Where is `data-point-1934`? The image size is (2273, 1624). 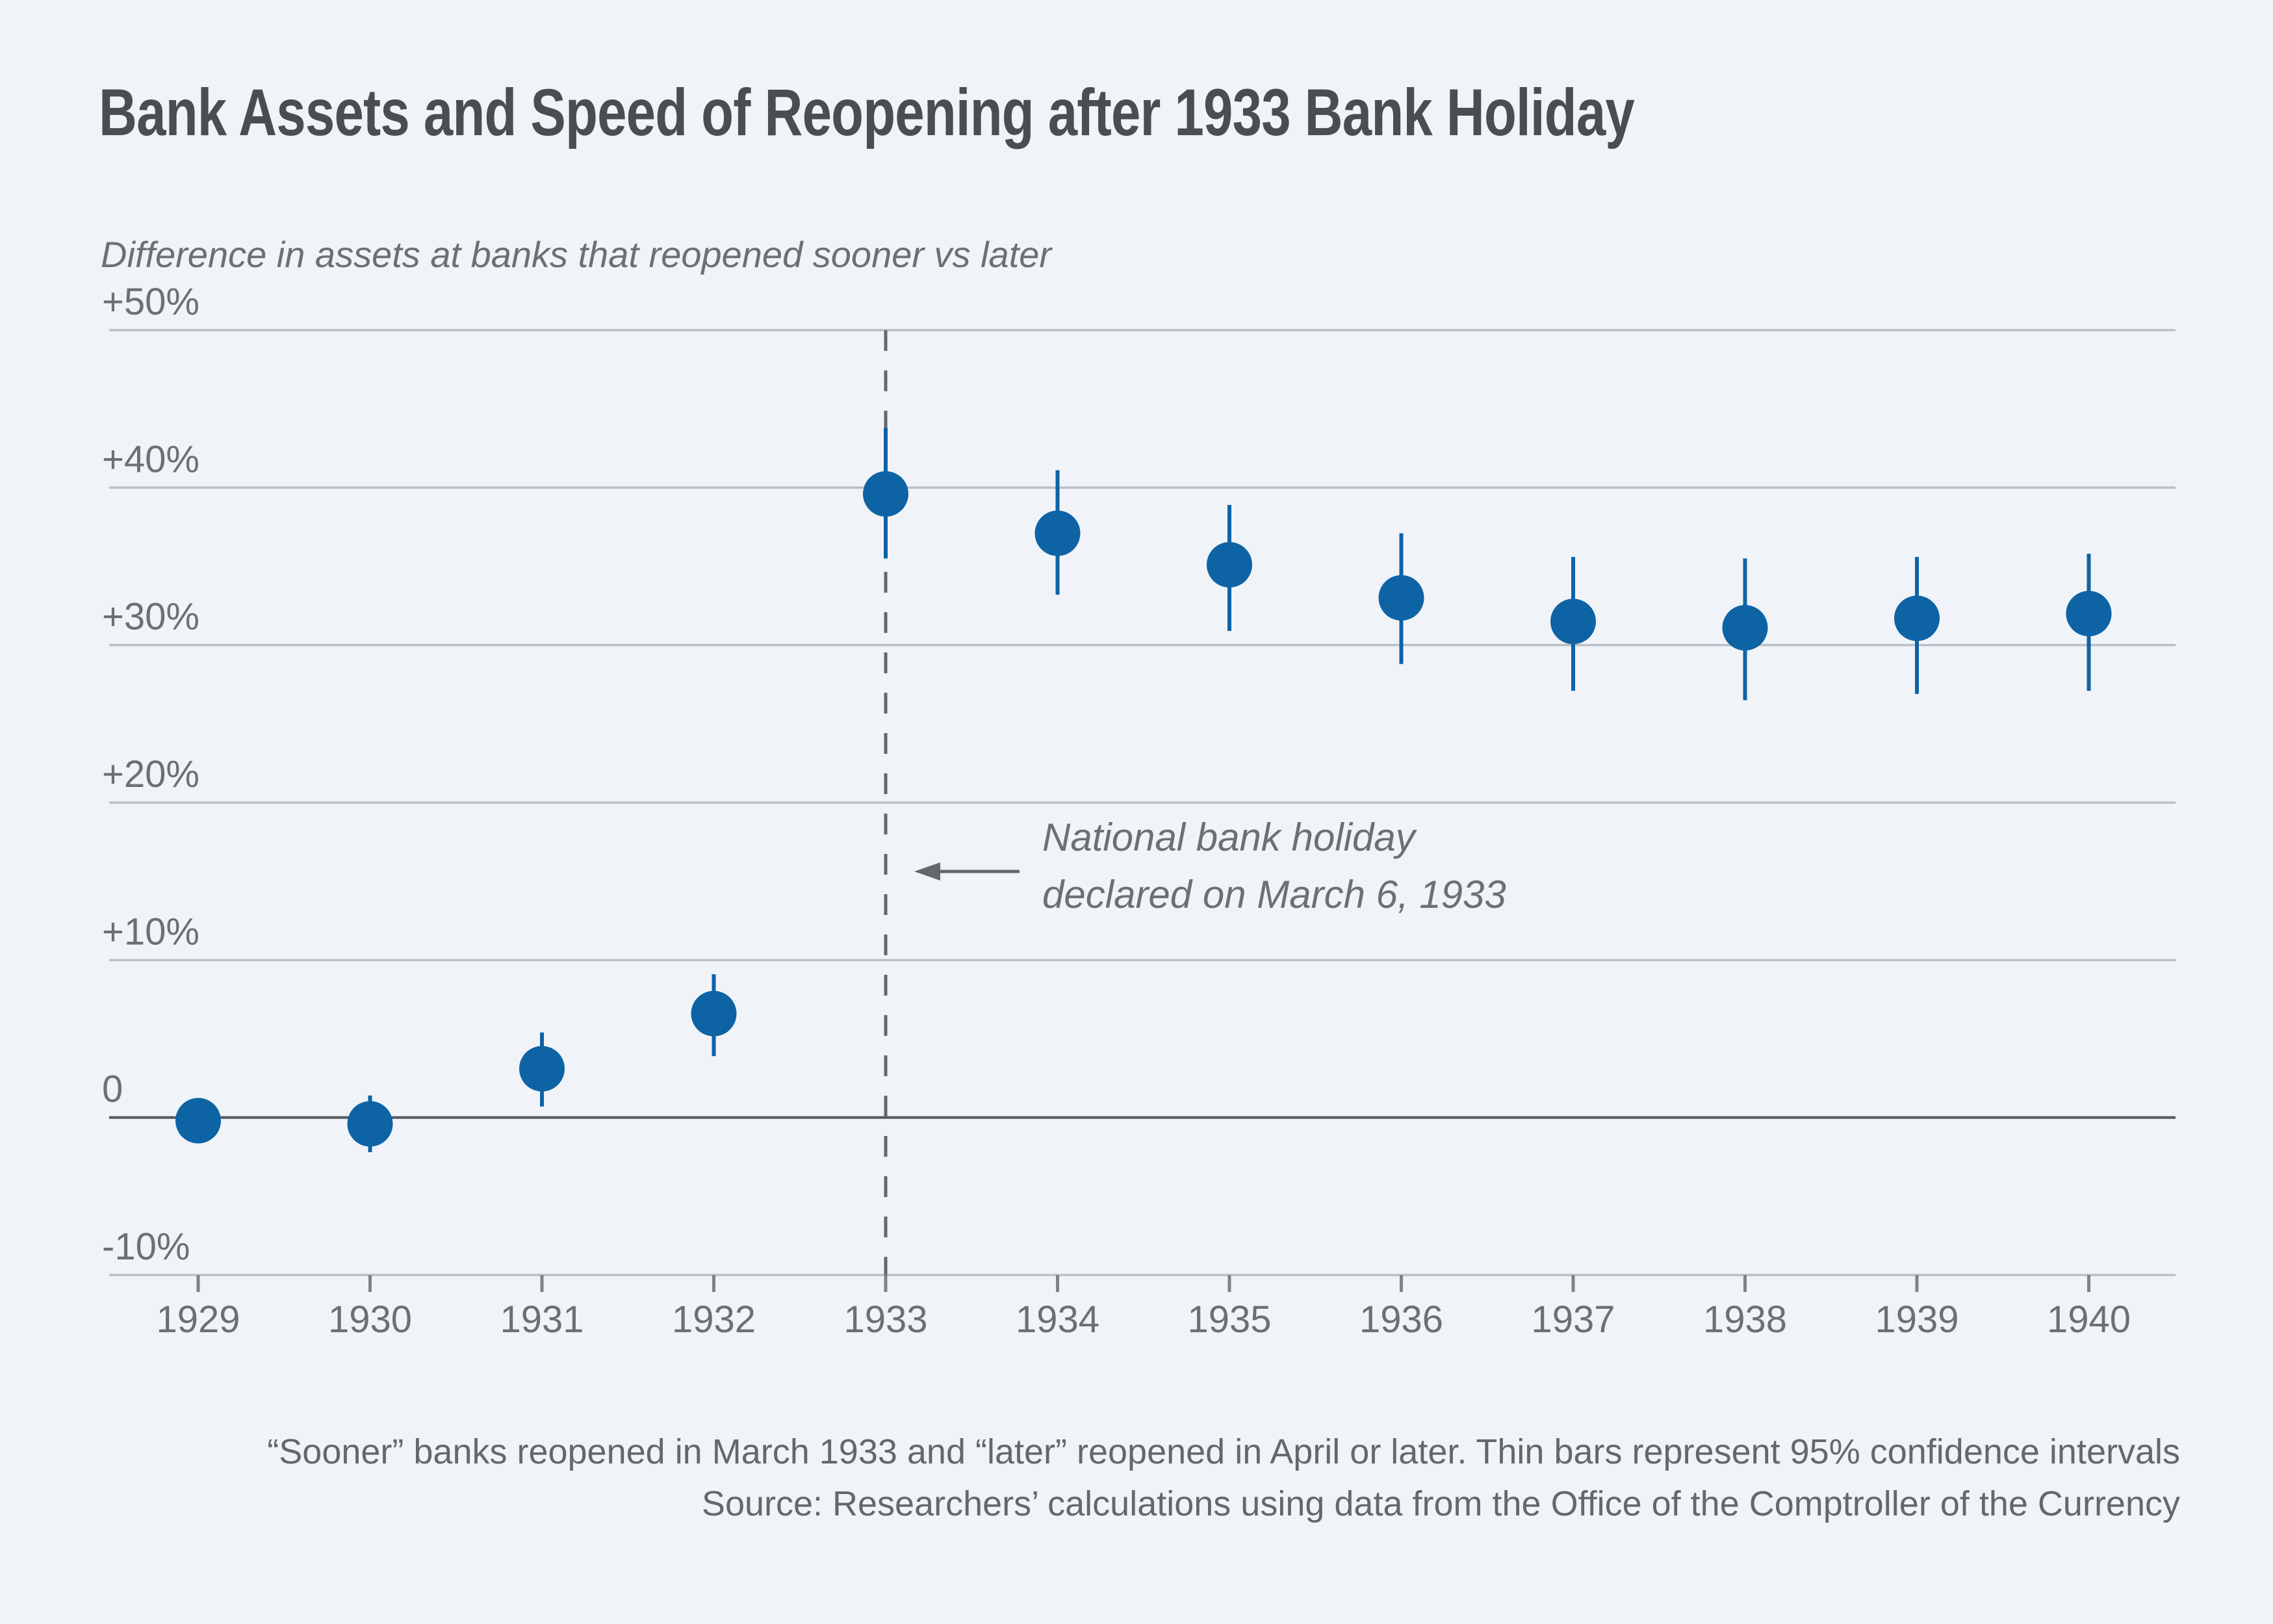
data-point-1934 is located at coordinates (1057, 533).